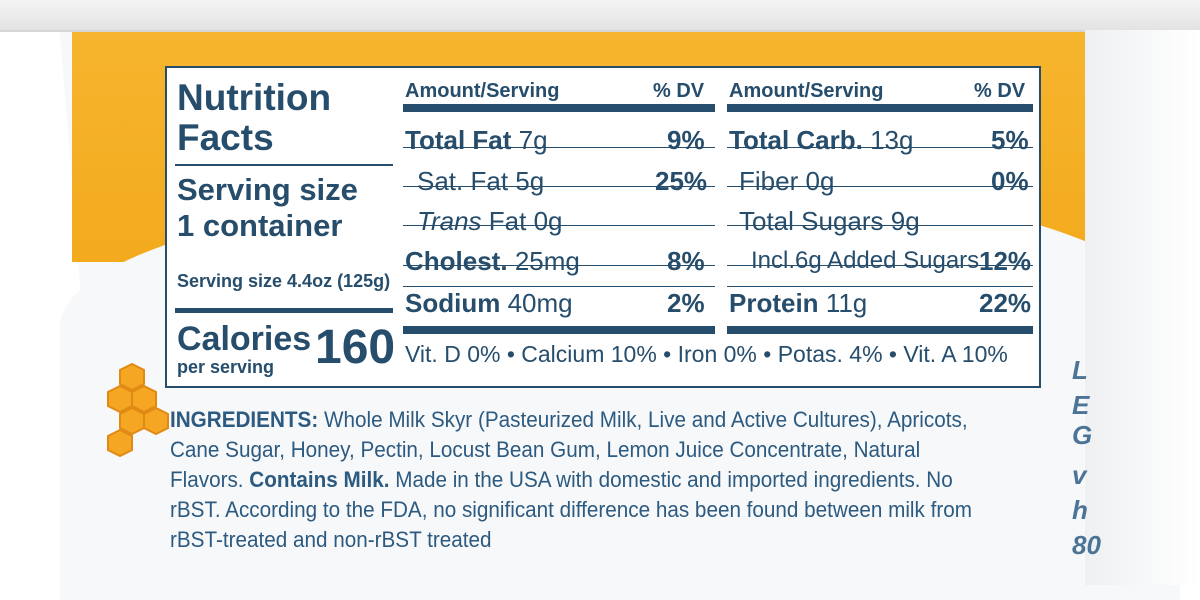 The height and width of the screenshot is (600, 1200). What do you see at coordinates (1000, 91) in the screenshot?
I see `right-dv-header: % DV` at bounding box center [1000, 91].